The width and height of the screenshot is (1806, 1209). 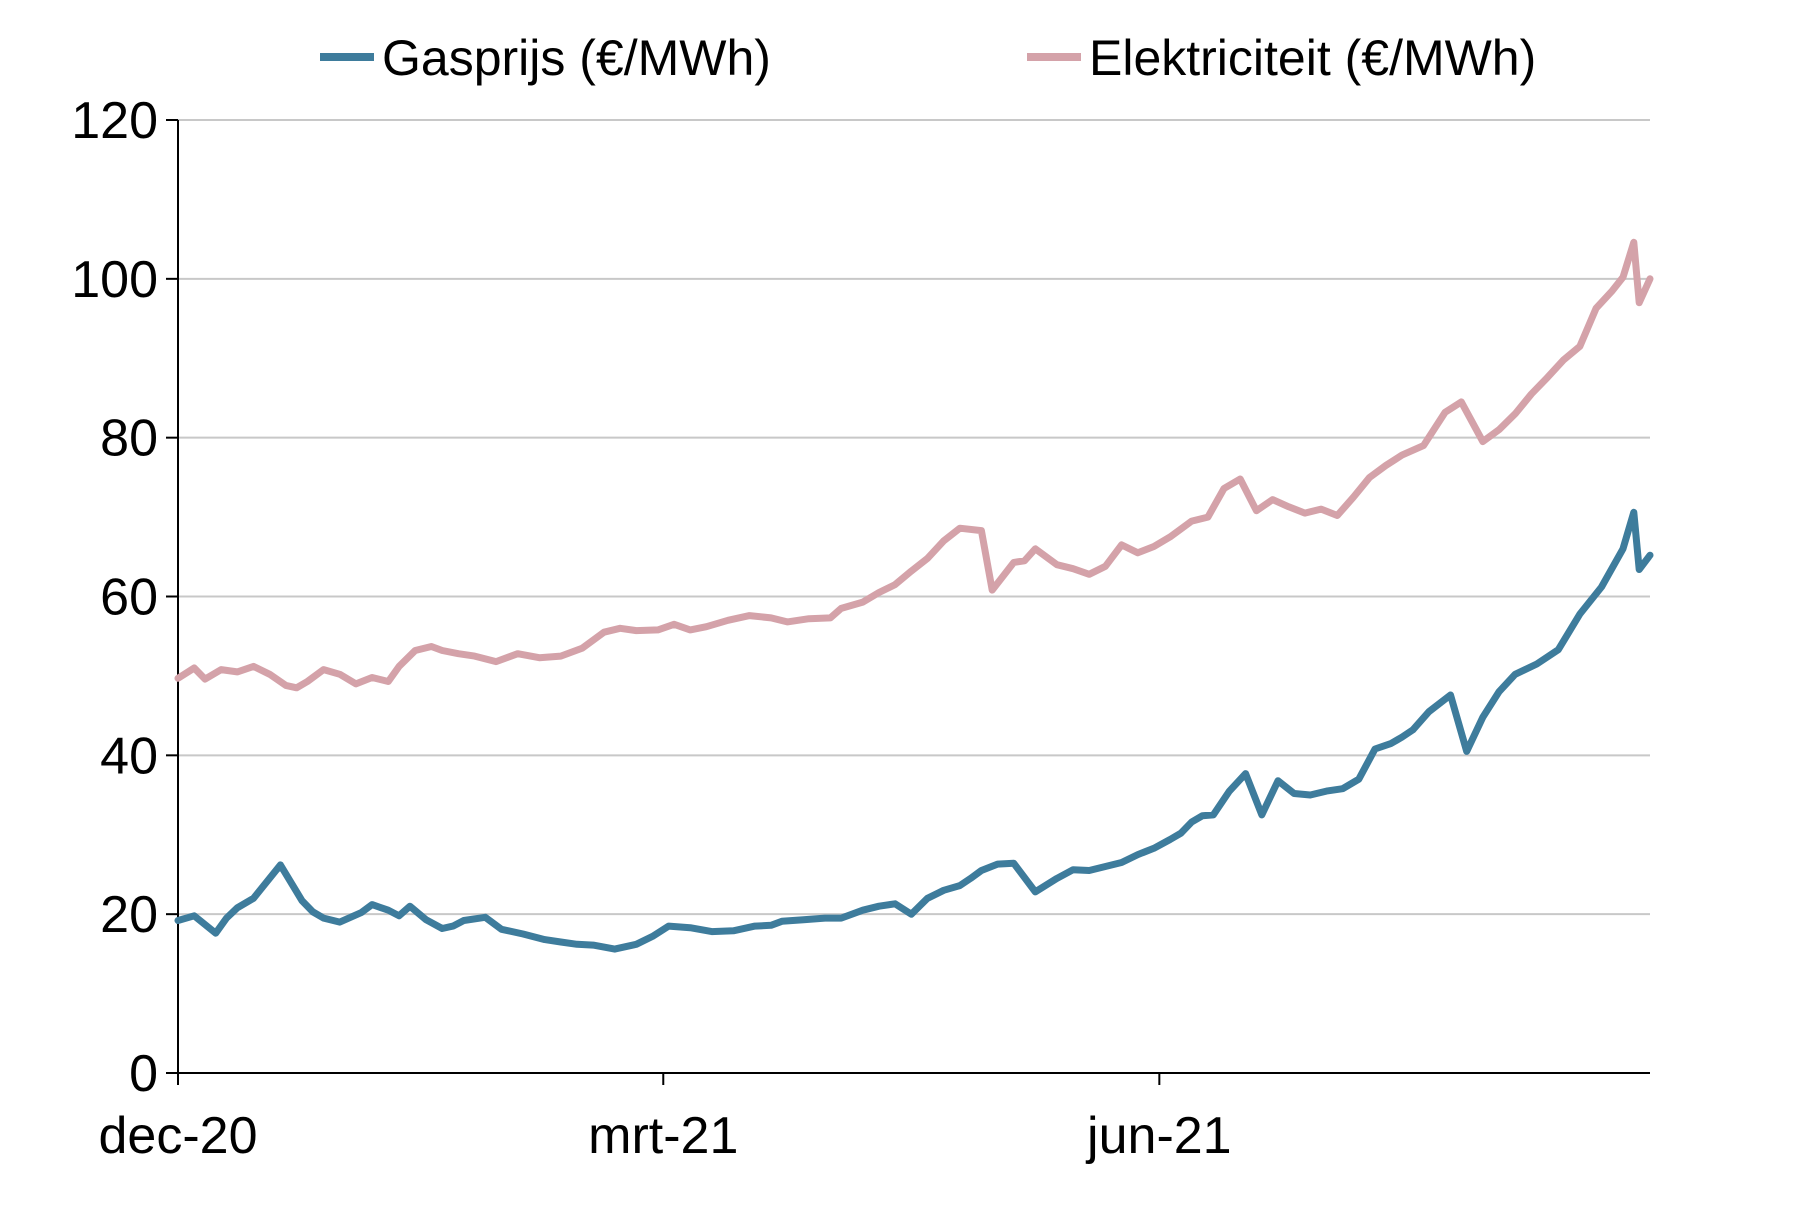 What do you see at coordinates (114, 121) in the screenshot?
I see `y-tick-label: 120` at bounding box center [114, 121].